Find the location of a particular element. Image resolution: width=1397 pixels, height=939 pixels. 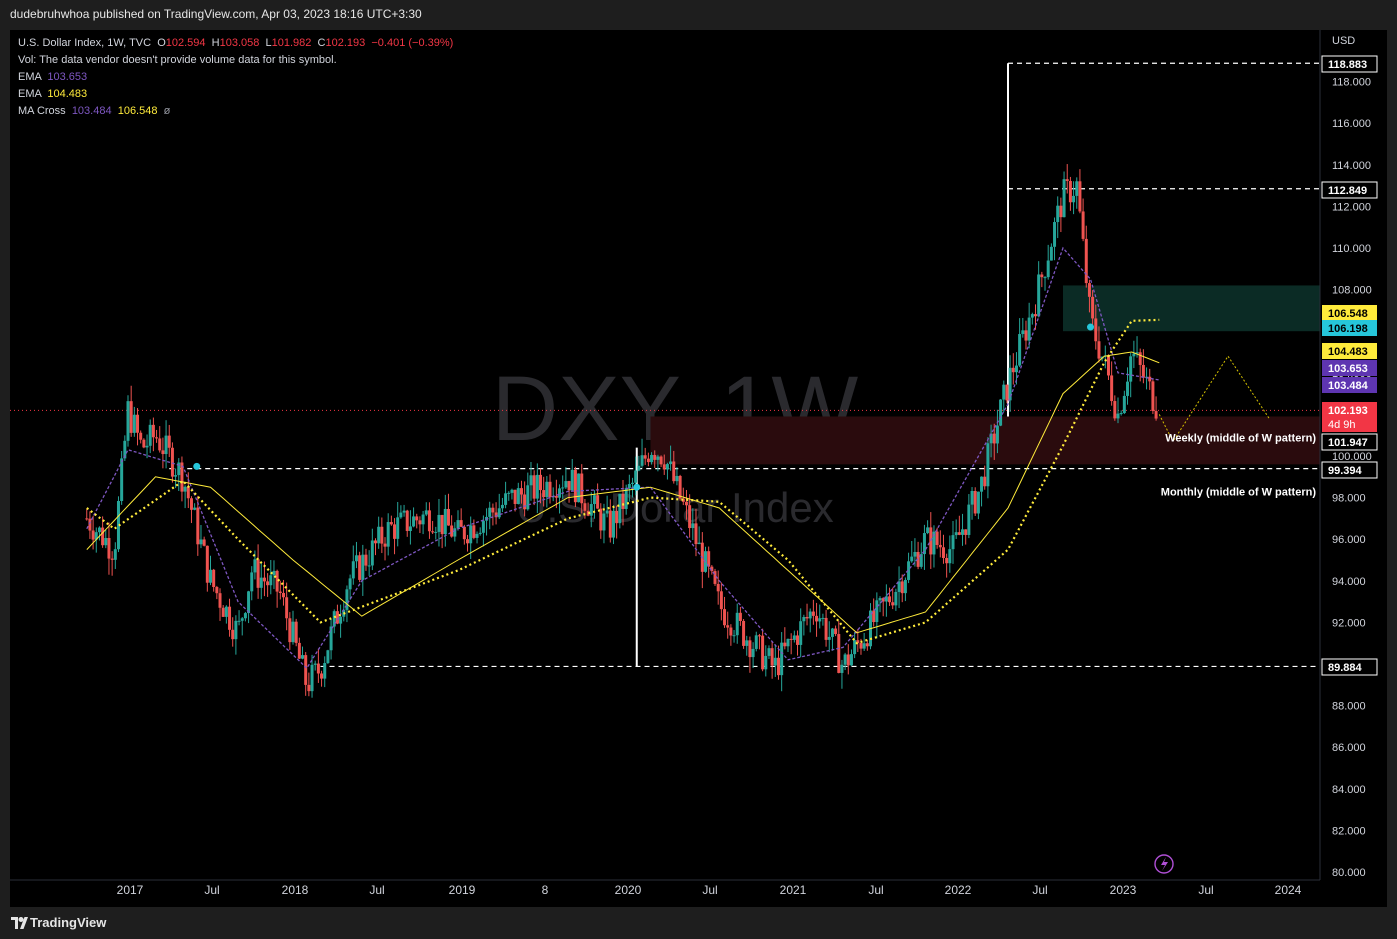

legend-macross-row: MA Cross 103.484 106.548 ø is located at coordinates (235, 111).